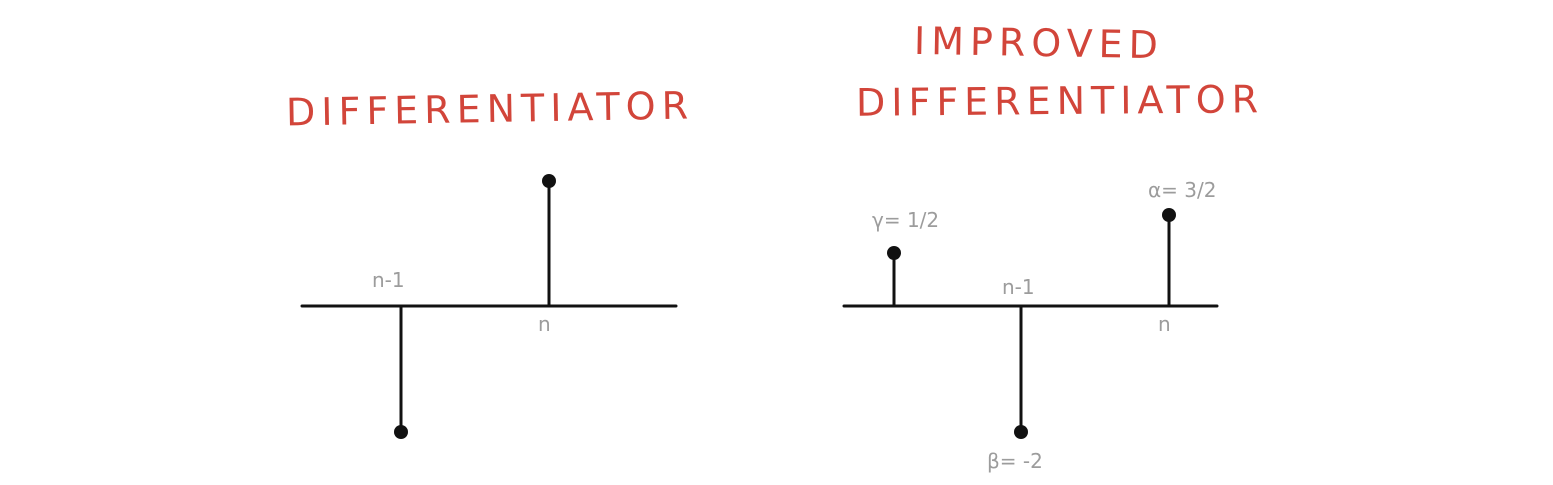 This screenshot has height=485, width=1553. Describe the element at coordinates (1018, 287) in the screenshot. I see `right-label-n-minus-1: n-1` at that location.